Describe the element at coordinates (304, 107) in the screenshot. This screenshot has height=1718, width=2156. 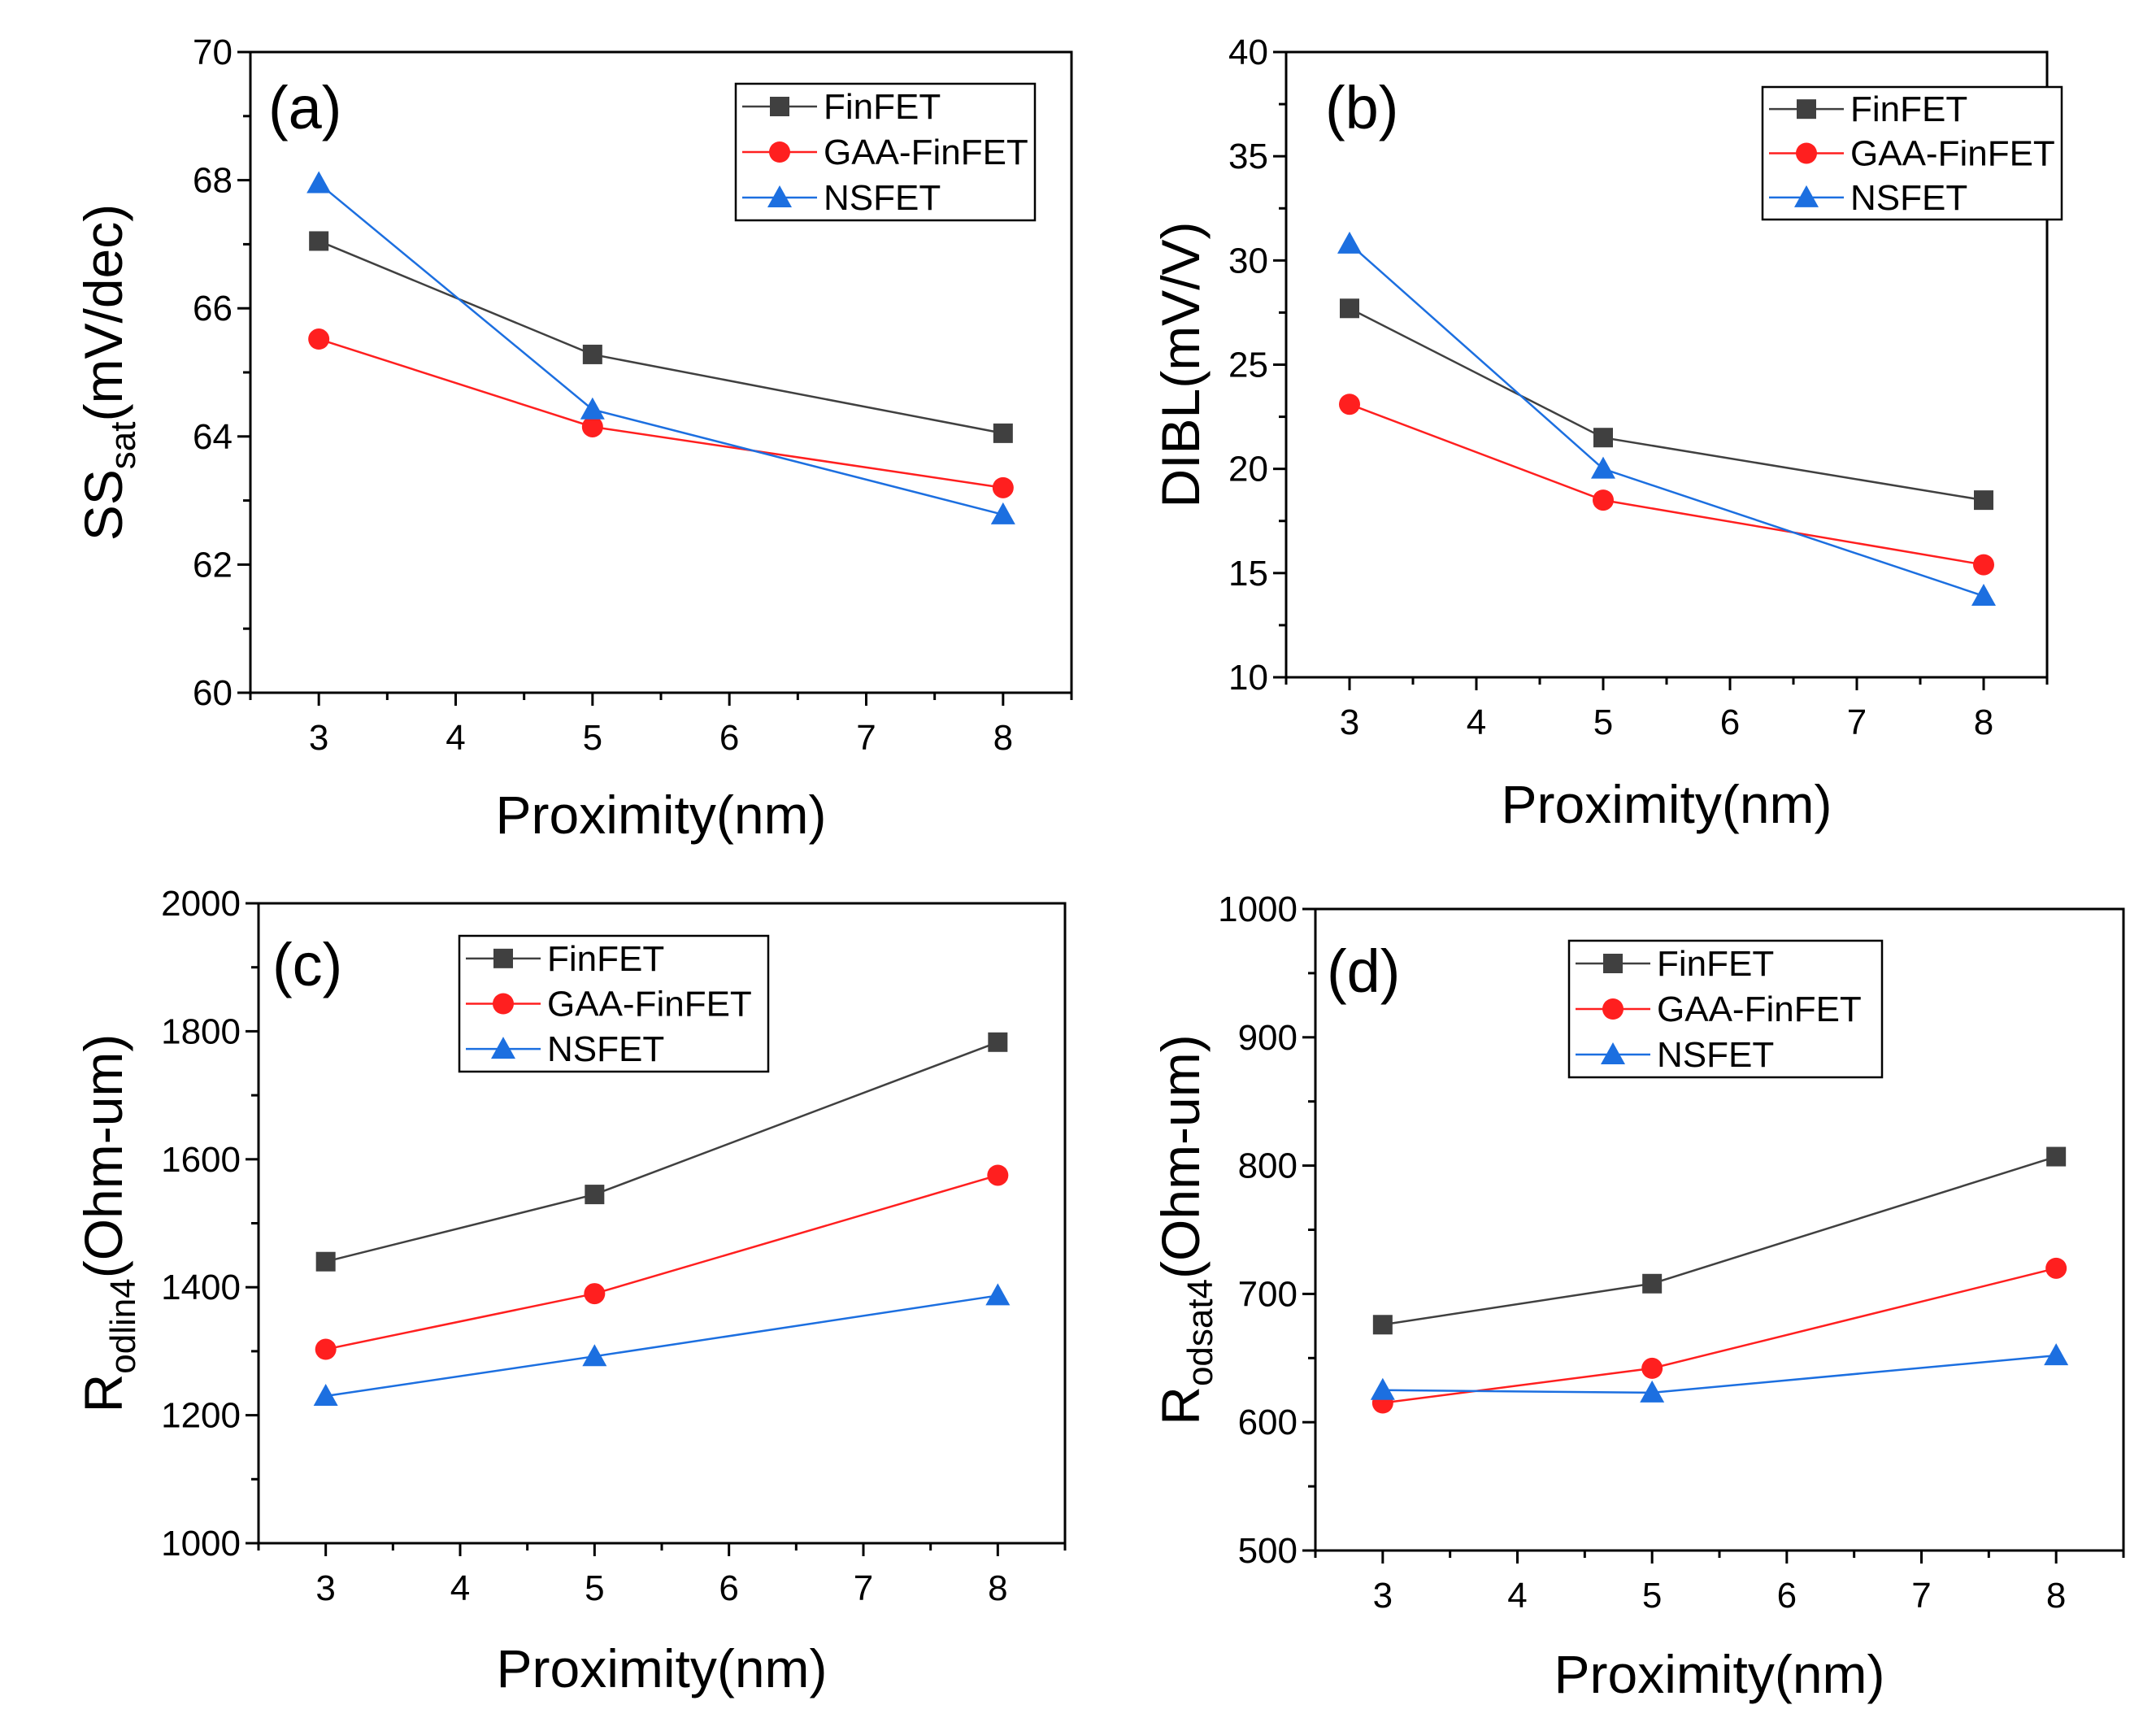
I see `panel-label: (a)` at that location.